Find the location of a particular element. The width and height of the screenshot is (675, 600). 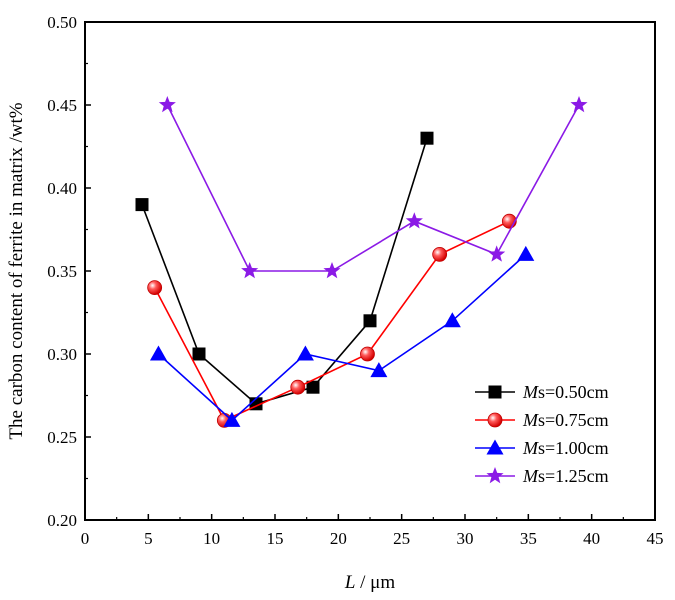

x-tick-label: 0 is located at coordinates (85, 538).